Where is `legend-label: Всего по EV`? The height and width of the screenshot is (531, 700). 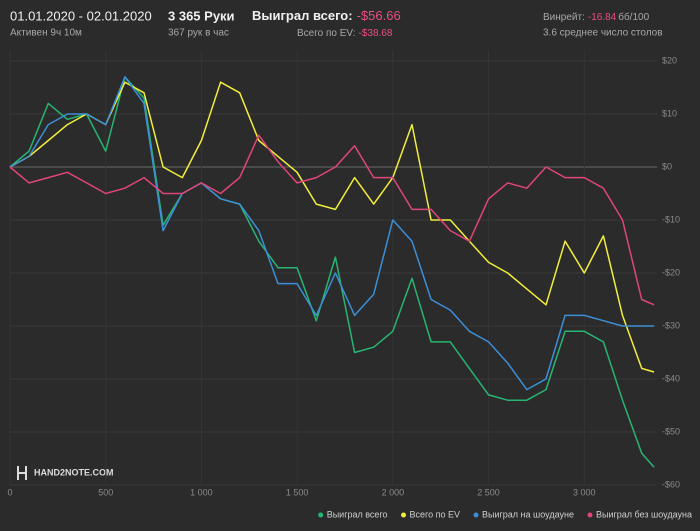 legend-label: Всего по EV is located at coordinates (435, 514).